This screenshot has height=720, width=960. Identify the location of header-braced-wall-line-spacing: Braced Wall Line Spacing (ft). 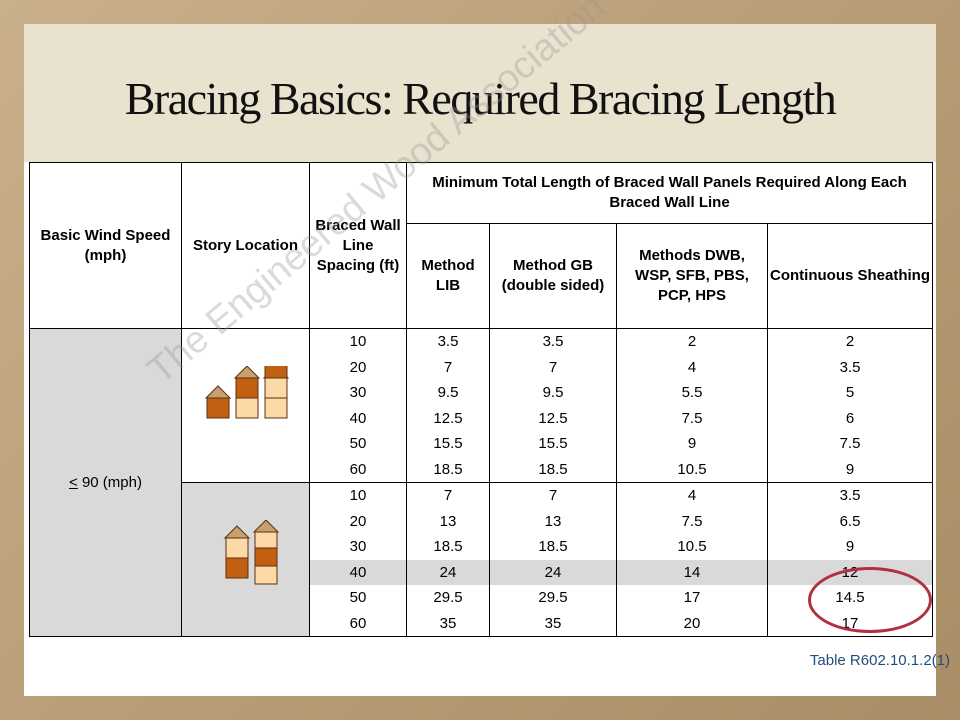
(358, 245).